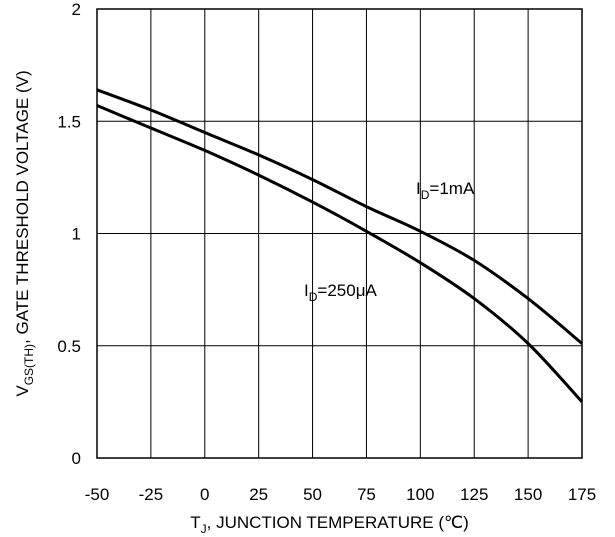 This screenshot has height=537, width=615. Describe the element at coordinates (29, 364) in the screenshot. I see `y-axis-title-sub: GS(TH)` at that location.